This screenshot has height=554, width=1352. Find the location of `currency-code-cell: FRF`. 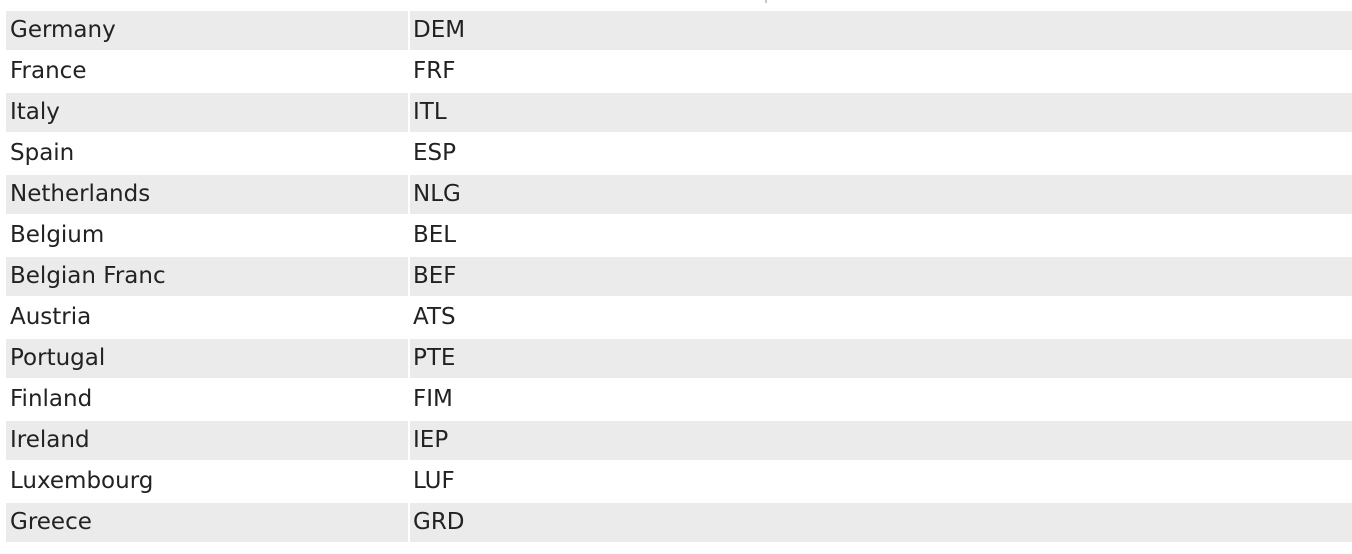

currency-code-cell: FRF is located at coordinates (880, 71).